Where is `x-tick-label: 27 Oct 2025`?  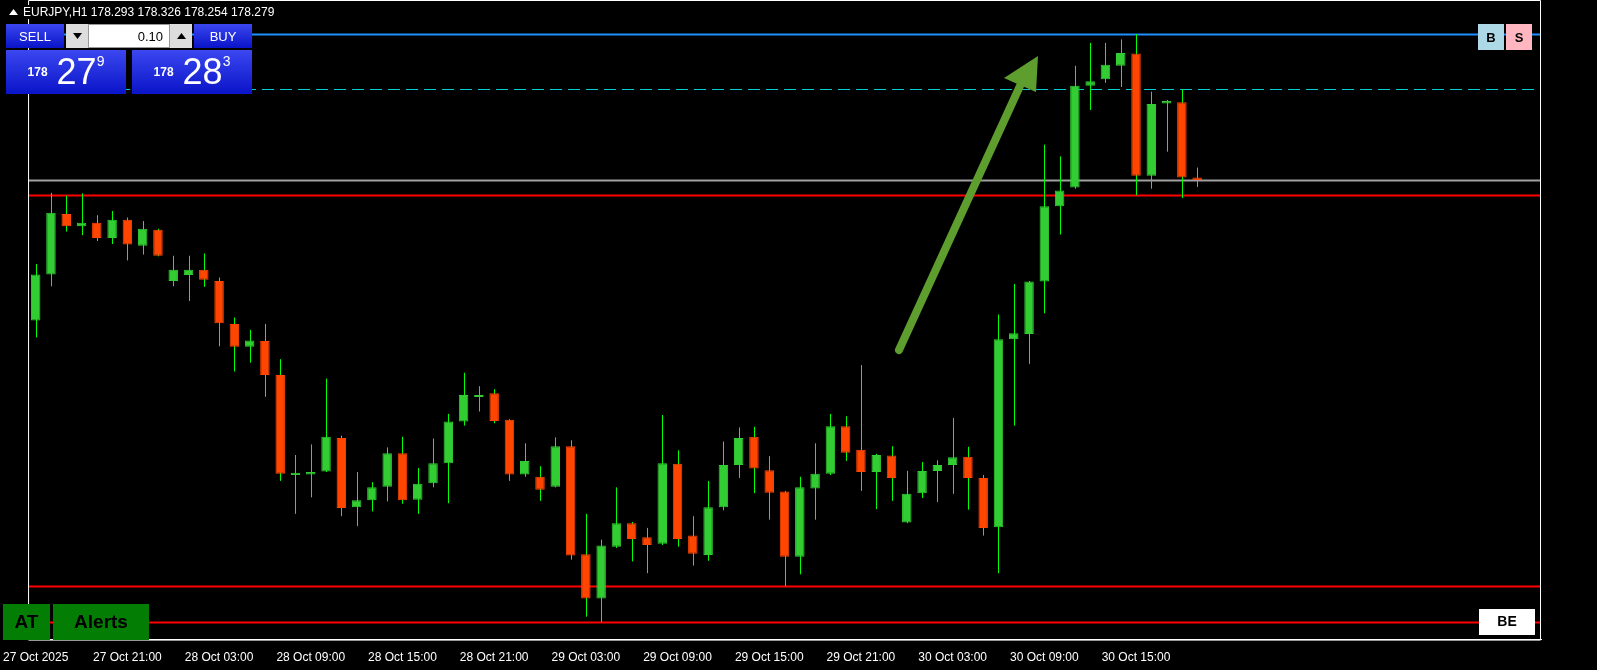
x-tick-label: 27 Oct 2025 is located at coordinates (35, 657).